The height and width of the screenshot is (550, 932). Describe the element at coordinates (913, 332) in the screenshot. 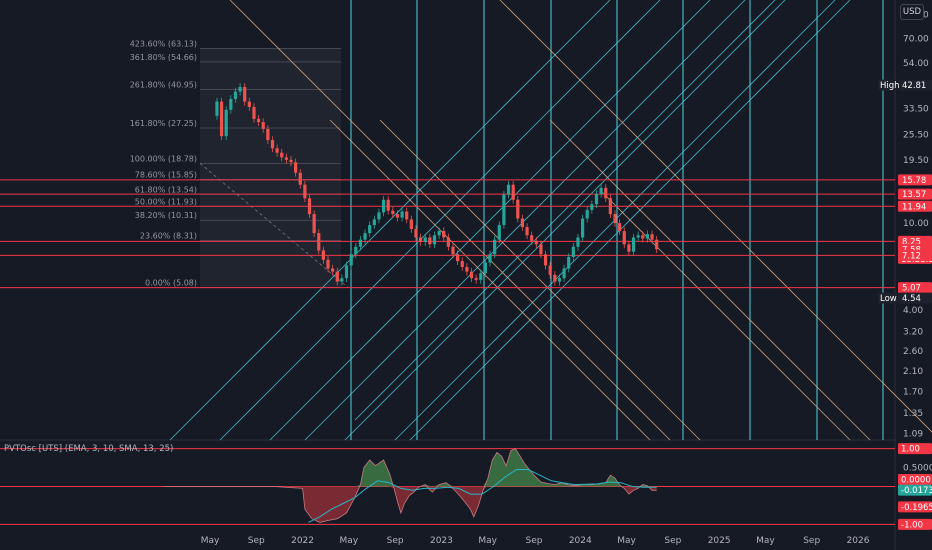

I see `price-tick-label: 3.20` at that location.